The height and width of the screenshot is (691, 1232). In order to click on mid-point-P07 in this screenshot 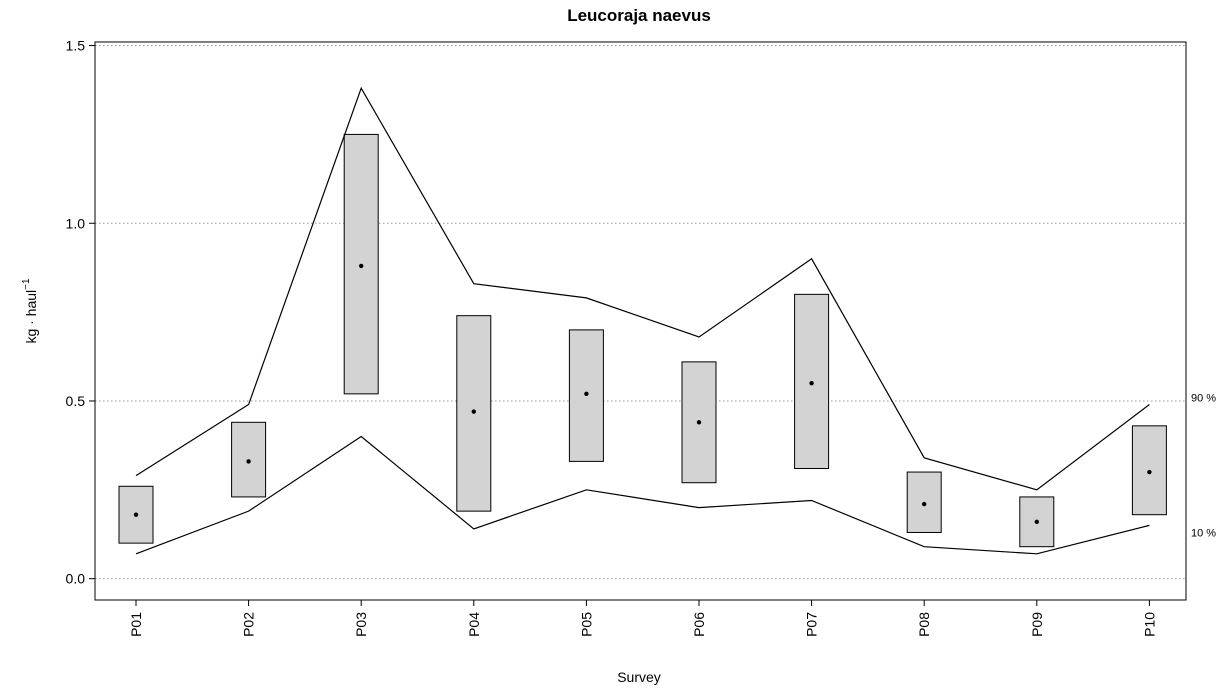, I will do `click(811, 383)`.